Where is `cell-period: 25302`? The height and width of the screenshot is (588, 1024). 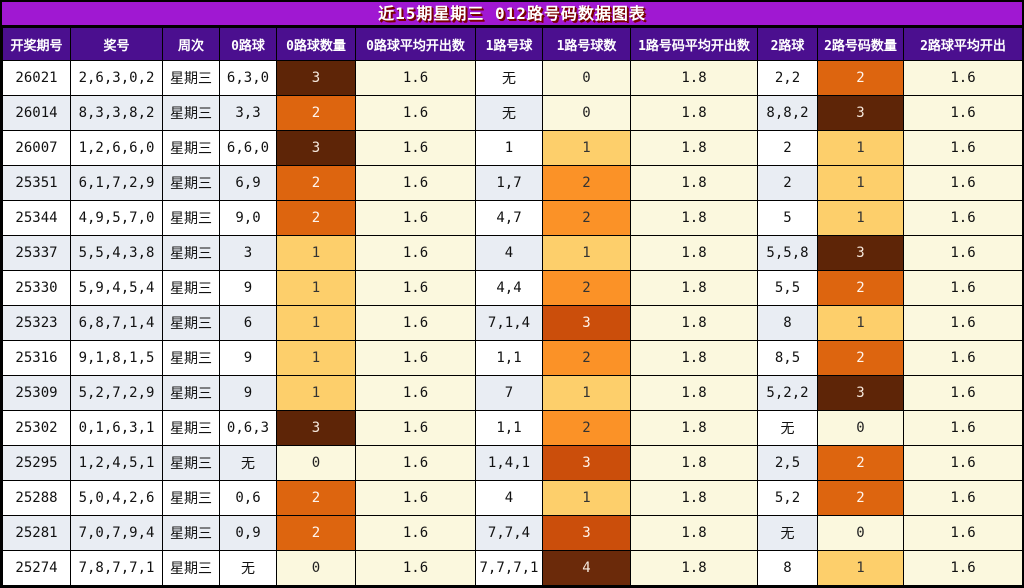 cell-period: 25302 is located at coordinates (36, 428).